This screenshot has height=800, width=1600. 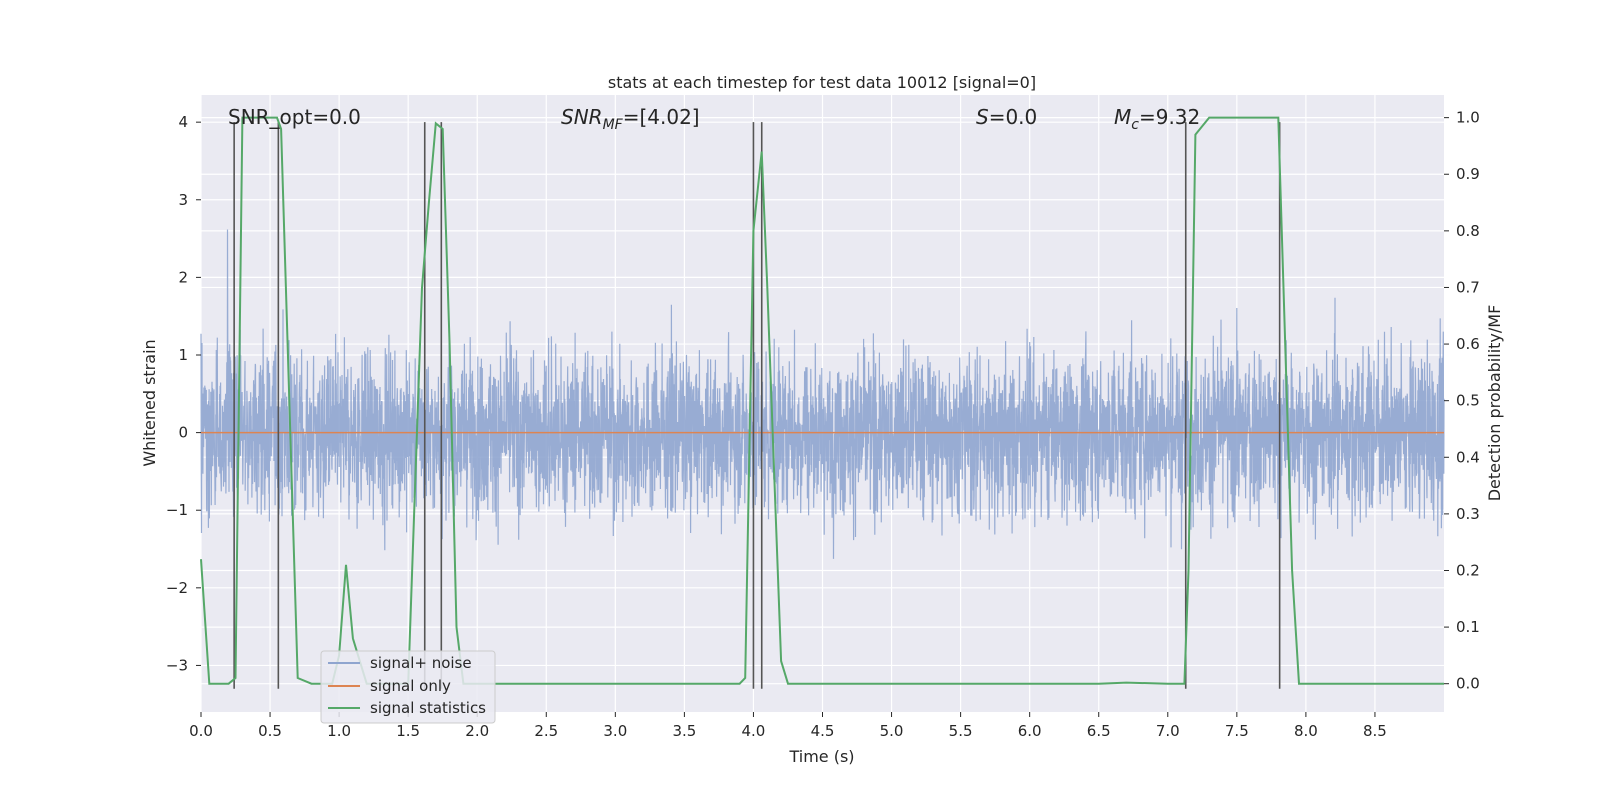 I want to click on x-tick-label: 4.5, so click(x=823, y=731).